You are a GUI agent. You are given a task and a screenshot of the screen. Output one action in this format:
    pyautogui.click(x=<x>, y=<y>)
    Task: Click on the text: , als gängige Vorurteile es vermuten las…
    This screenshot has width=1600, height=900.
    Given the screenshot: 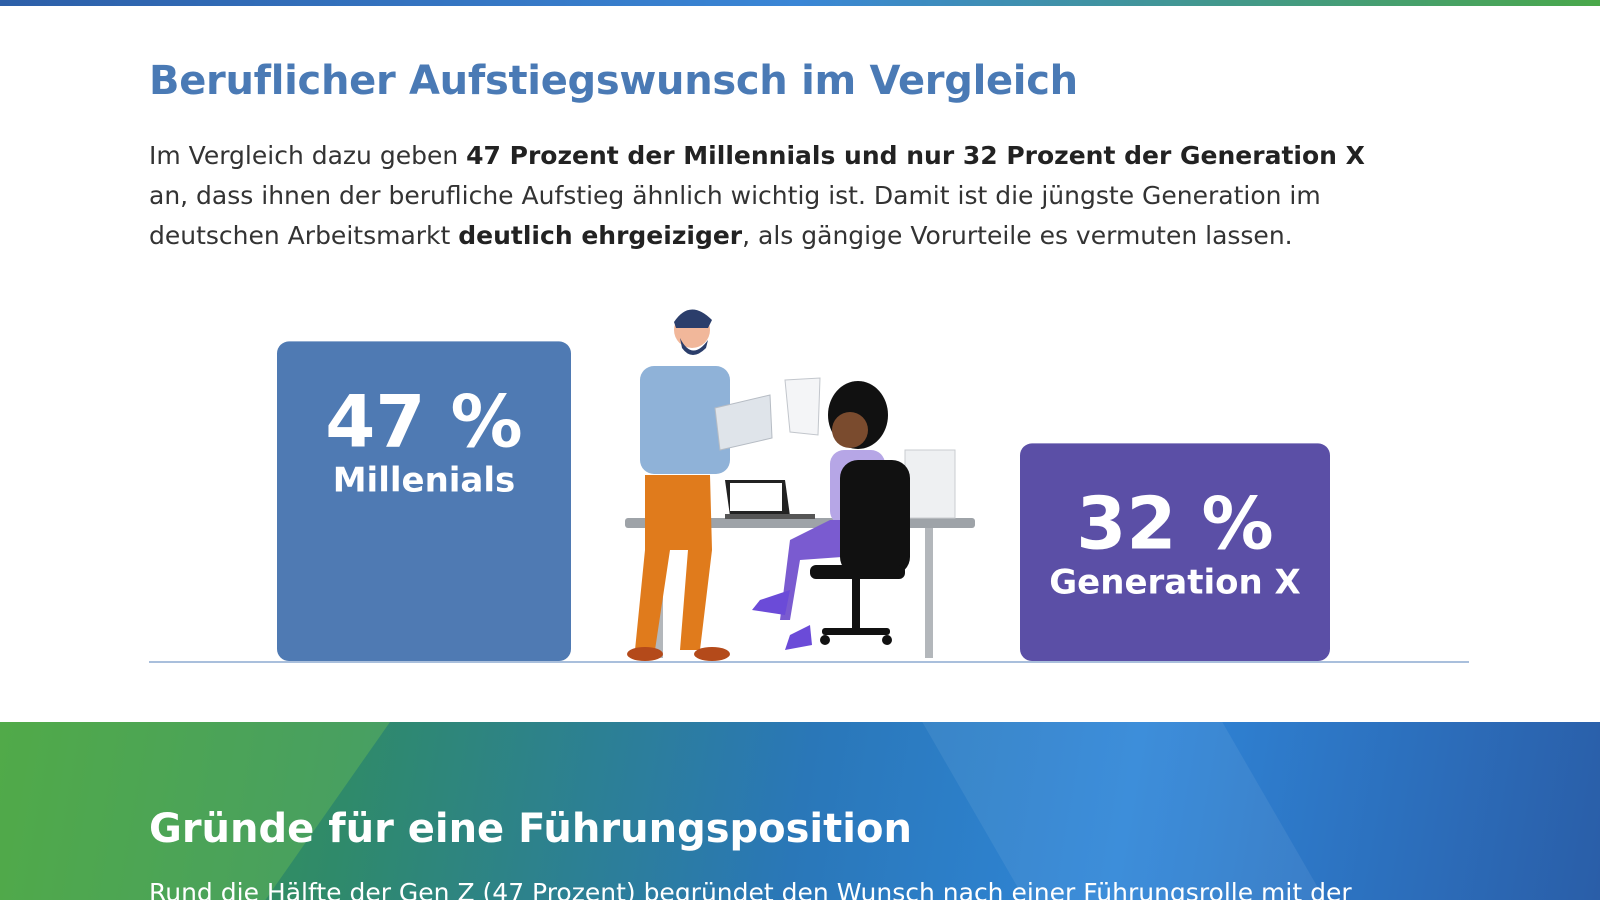 What is the action you would take?
    pyautogui.click(x=1017, y=235)
    